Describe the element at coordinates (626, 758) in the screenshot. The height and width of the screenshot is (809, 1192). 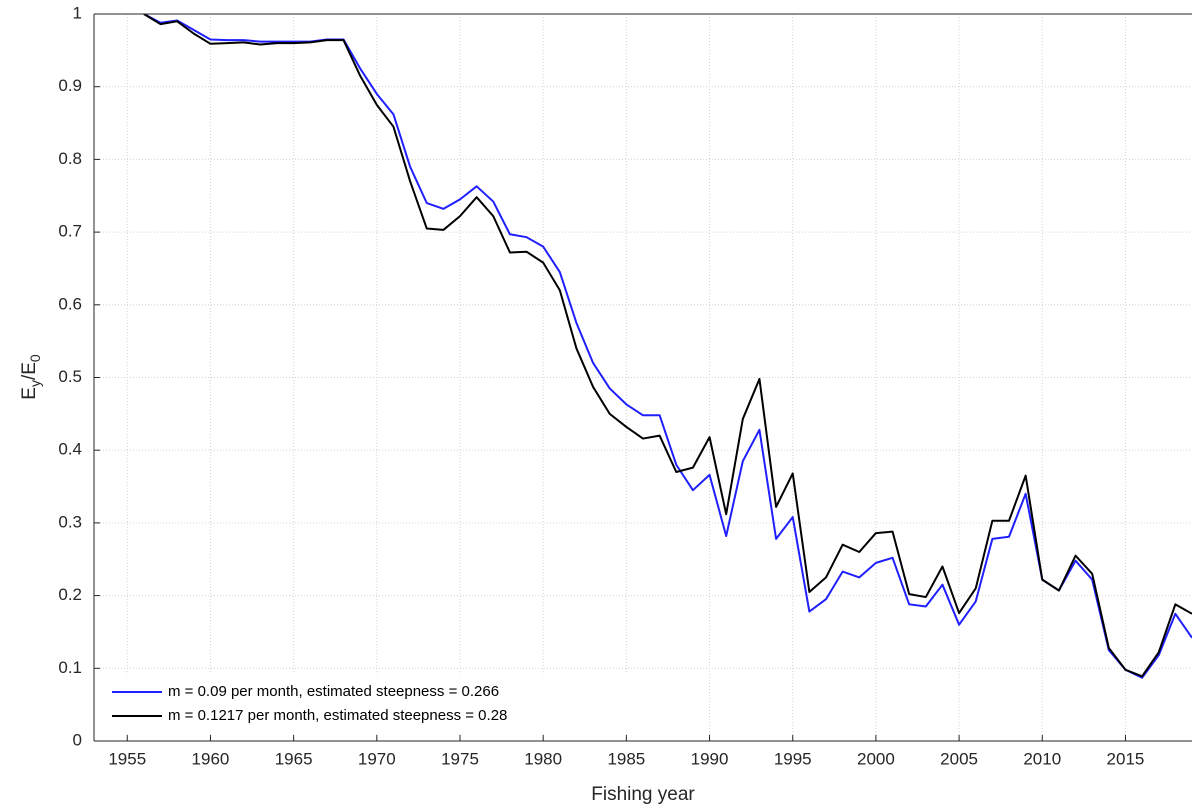
I see `x-tick-label: 1985` at that location.